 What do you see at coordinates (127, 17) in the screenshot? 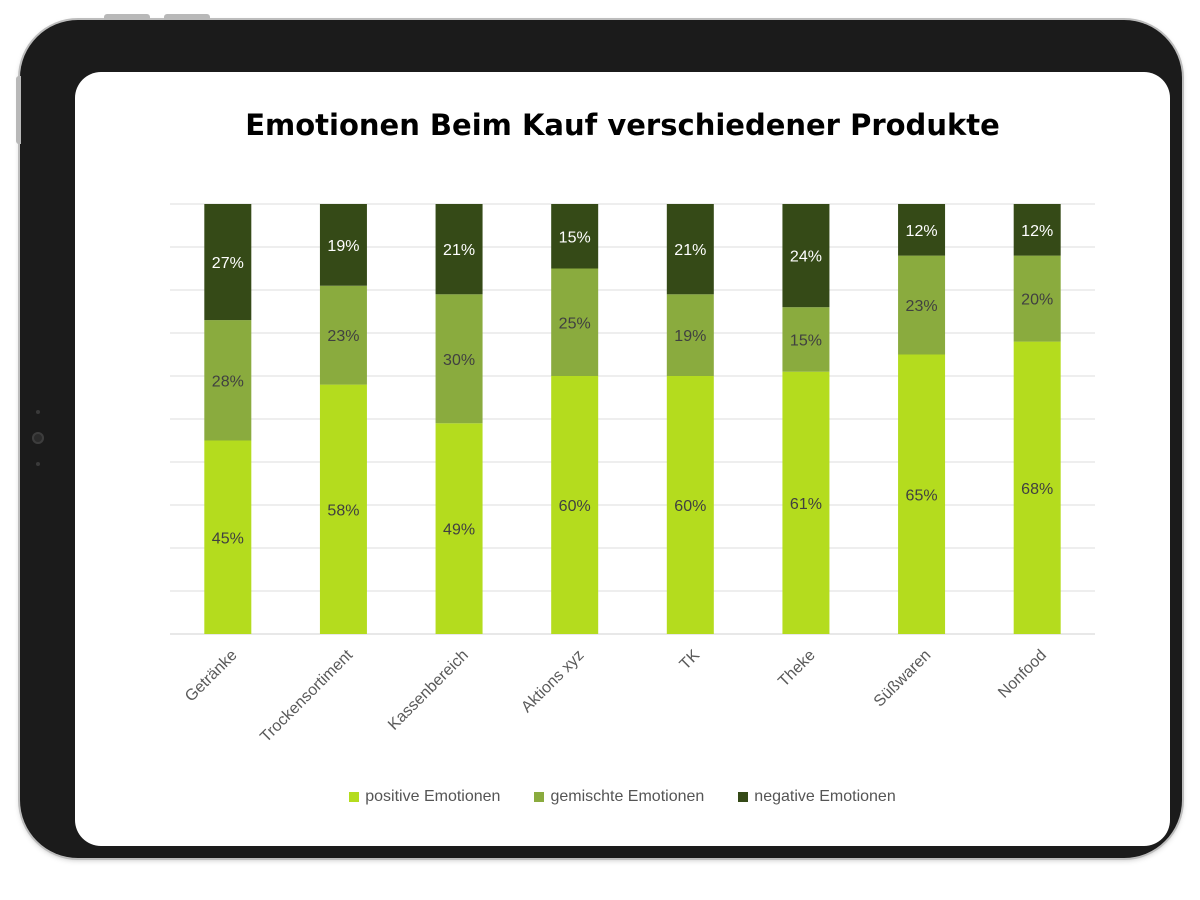
I see `volume-button-top` at bounding box center [127, 17].